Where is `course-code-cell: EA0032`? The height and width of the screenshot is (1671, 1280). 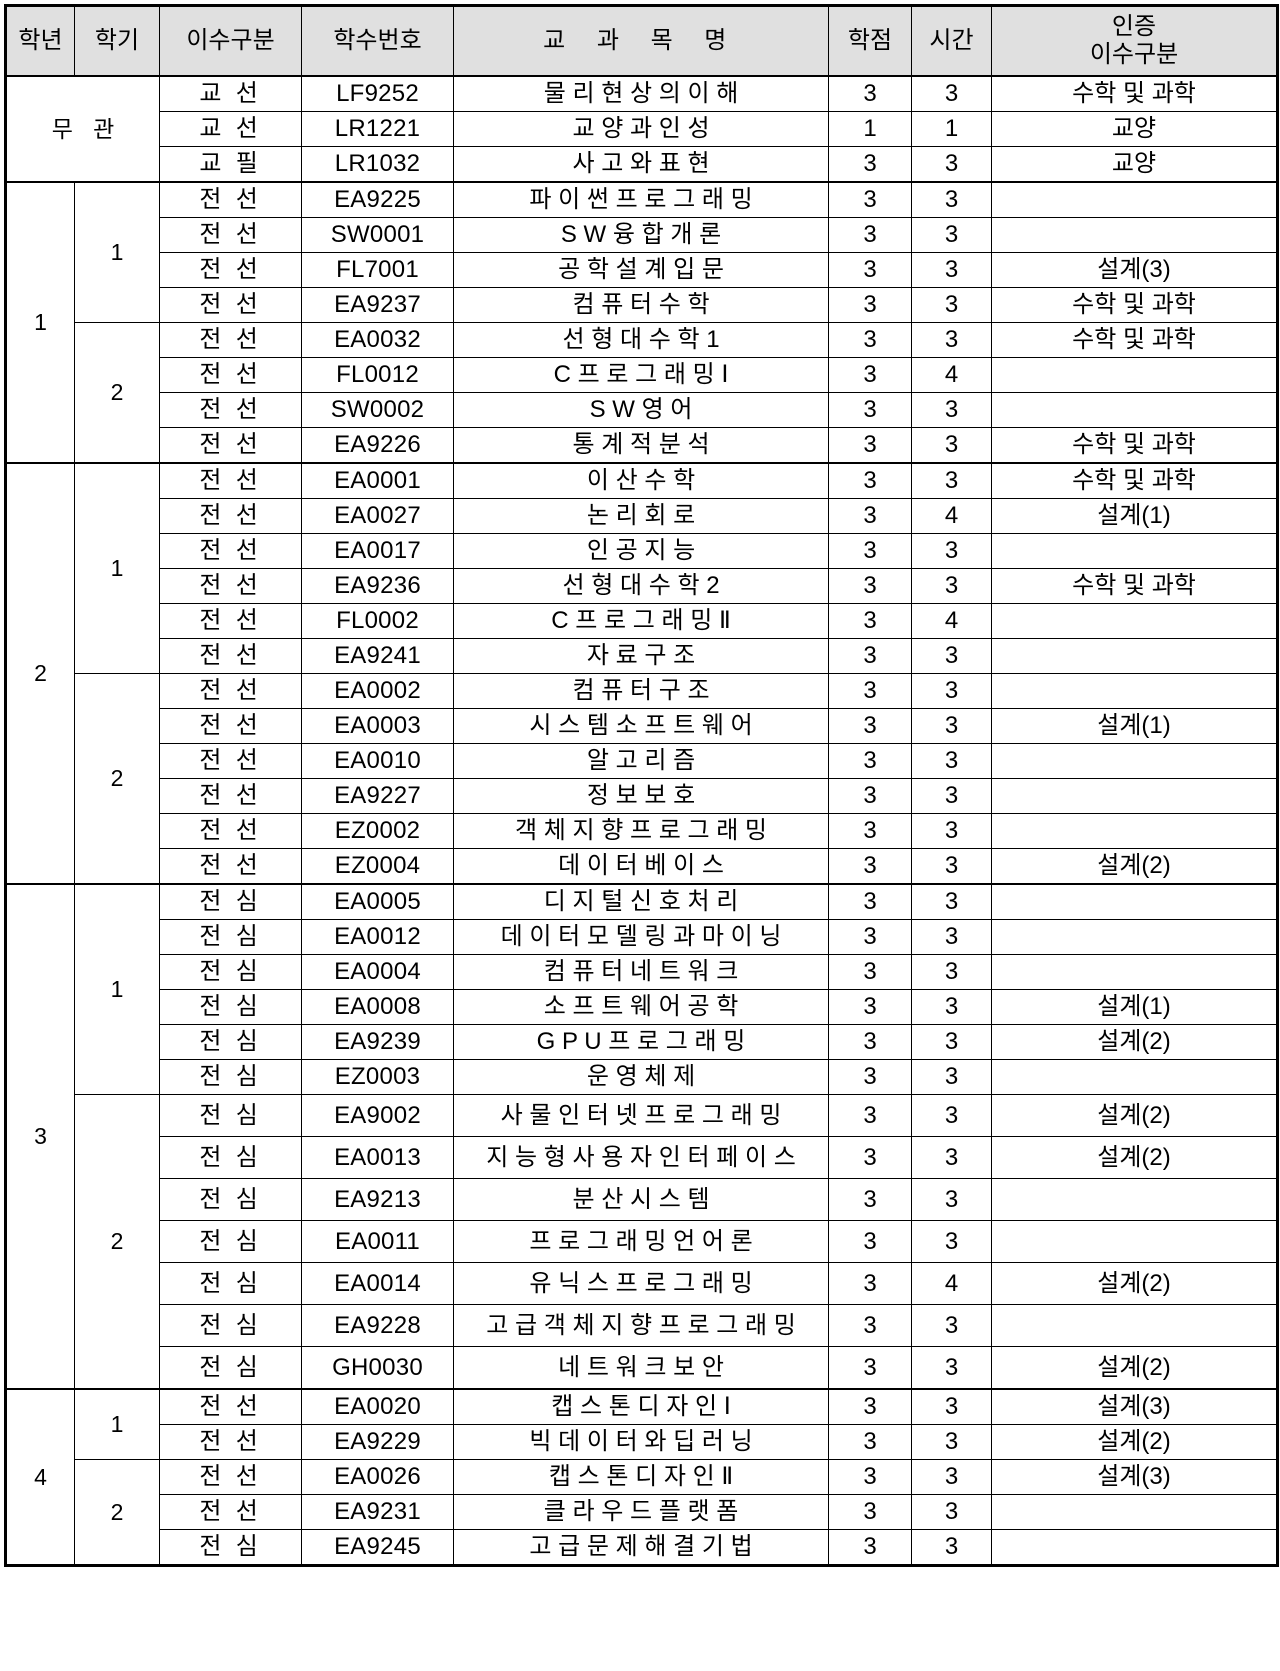 course-code-cell: EA0032 is located at coordinates (377, 340).